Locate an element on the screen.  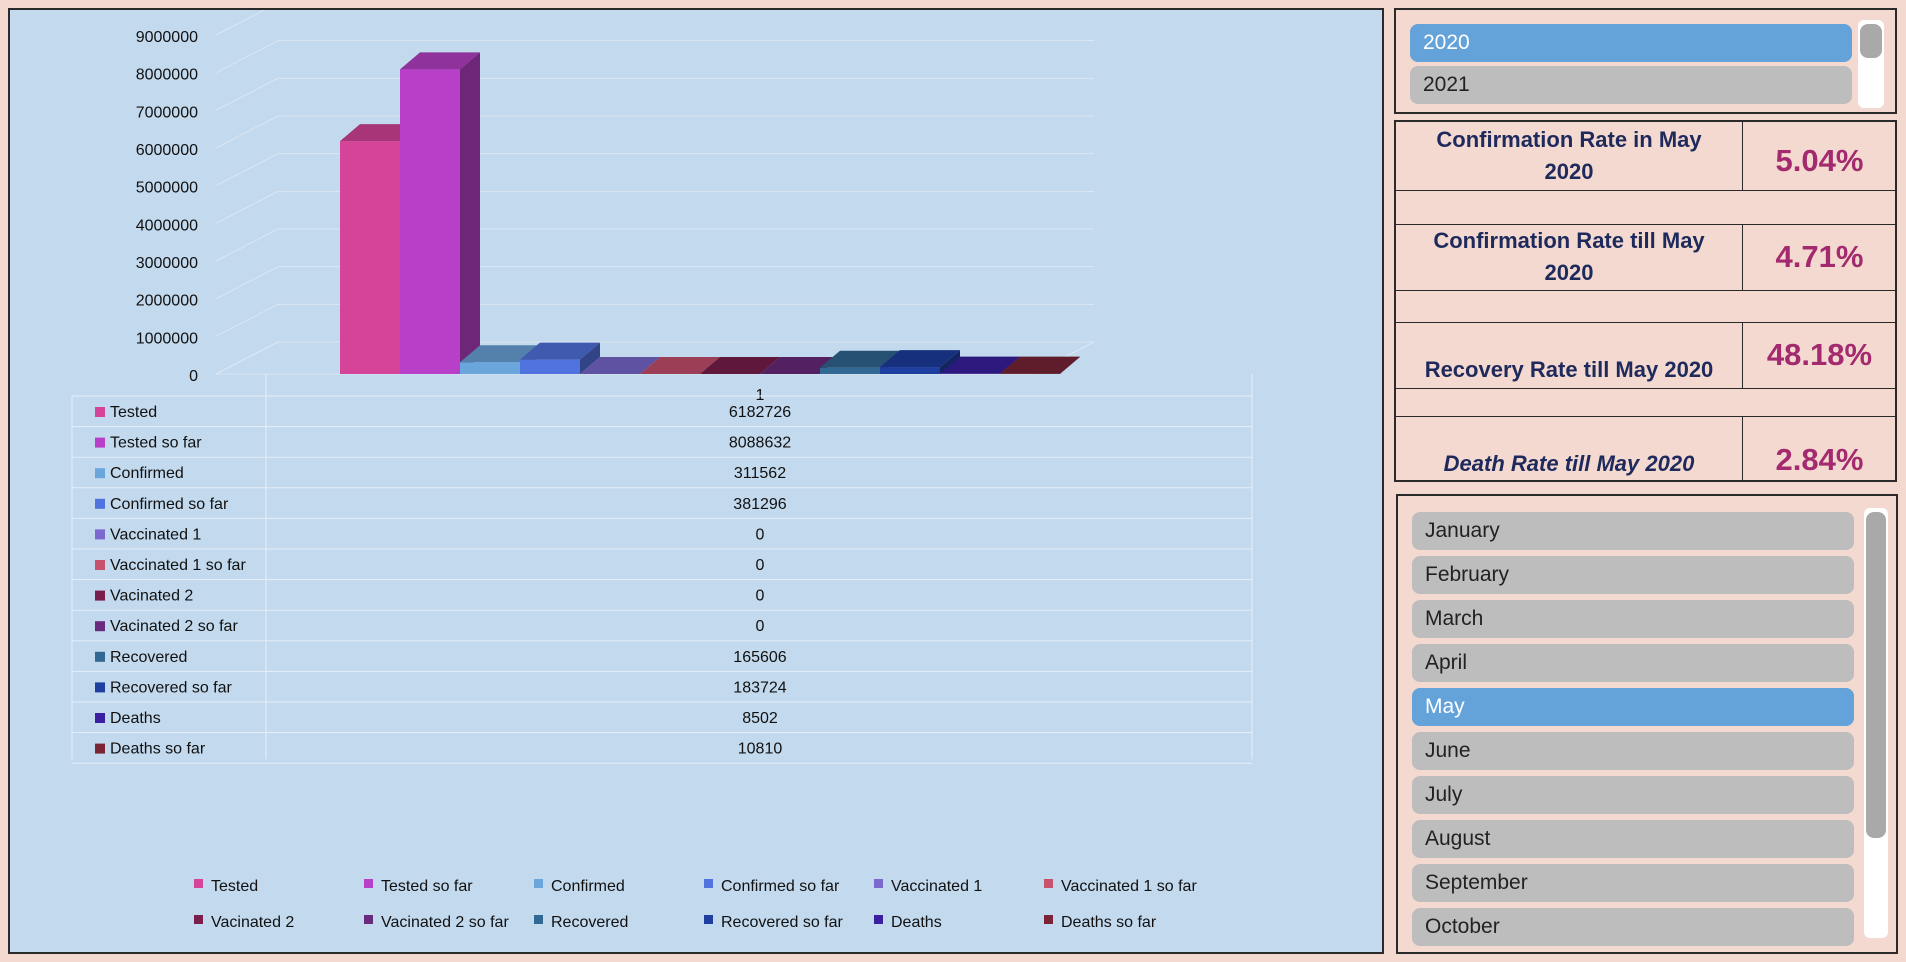
month-scroll-thumb is located at coordinates (1876, 675).